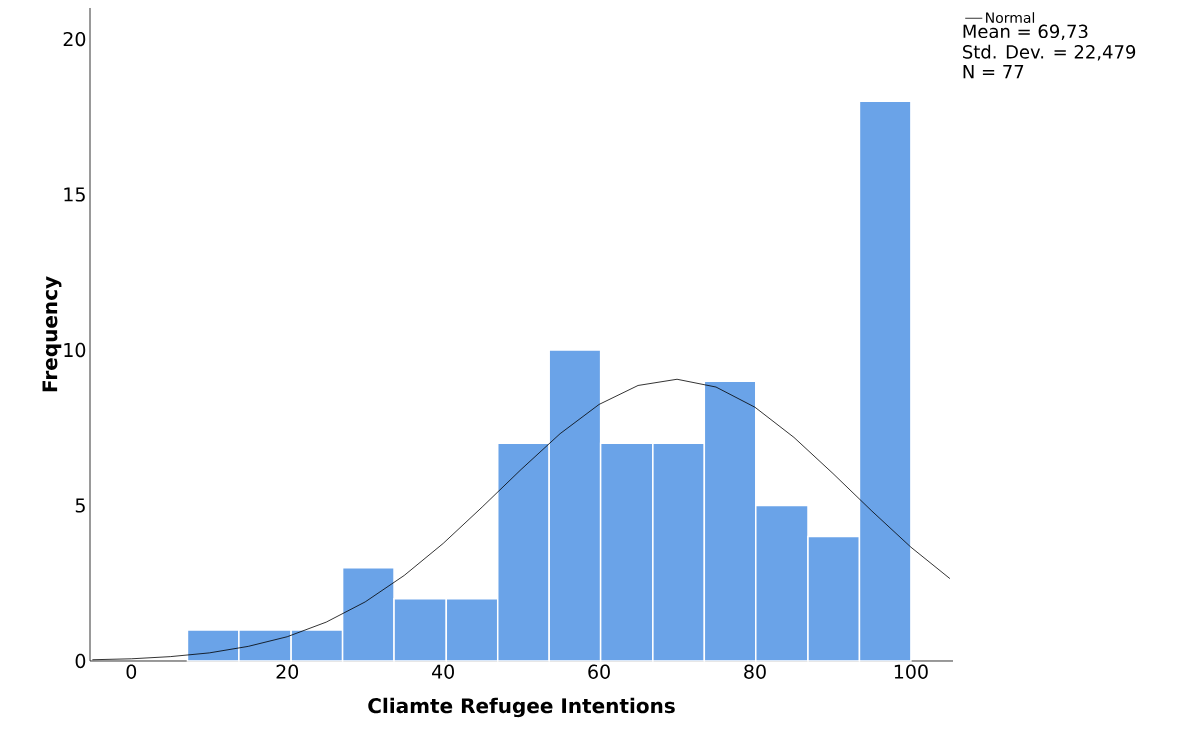 Image resolution: width=1184 pixels, height=749 pixels. Describe the element at coordinates (74, 39) in the screenshot. I see `y-tick-label: 20` at that location.